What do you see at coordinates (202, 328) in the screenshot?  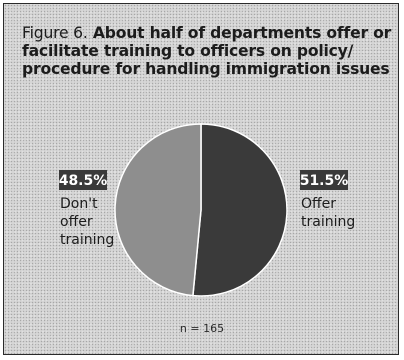 I see `sample-size-note: n = 165` at bounding box center [202, 328].